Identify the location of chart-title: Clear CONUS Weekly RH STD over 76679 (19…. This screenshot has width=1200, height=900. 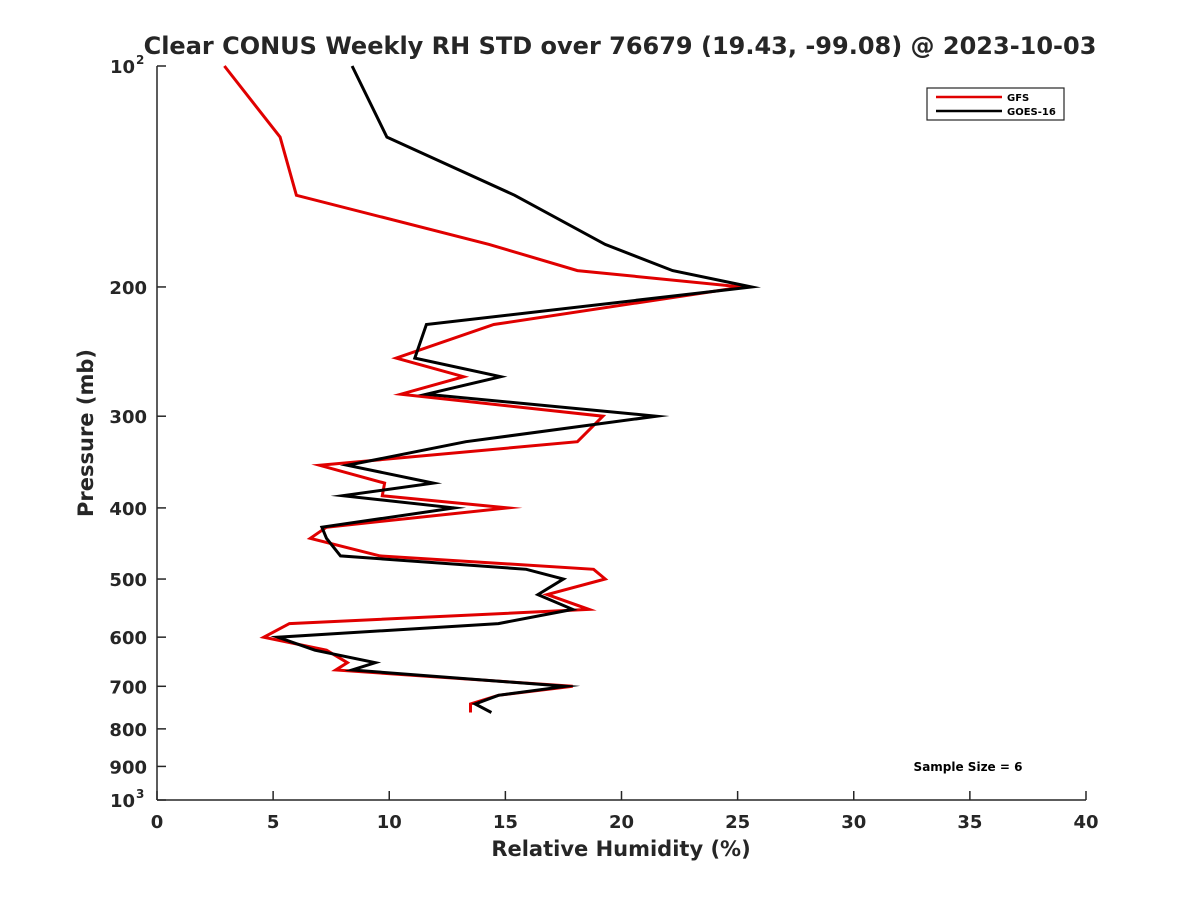
(620, 46).